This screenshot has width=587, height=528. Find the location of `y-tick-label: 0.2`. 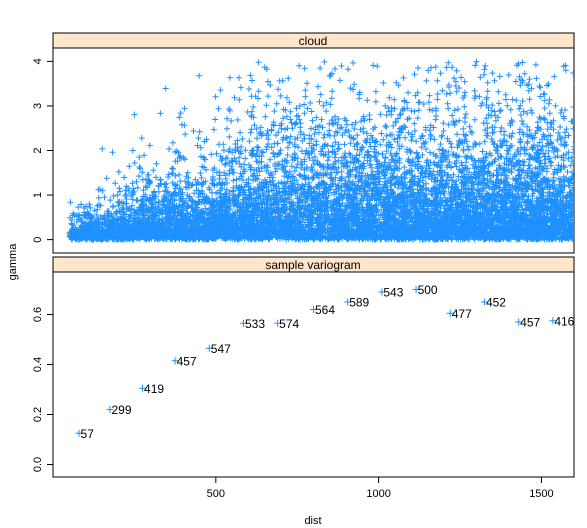

y-tick-label: 0.2 is located at coordinates (38, 414).